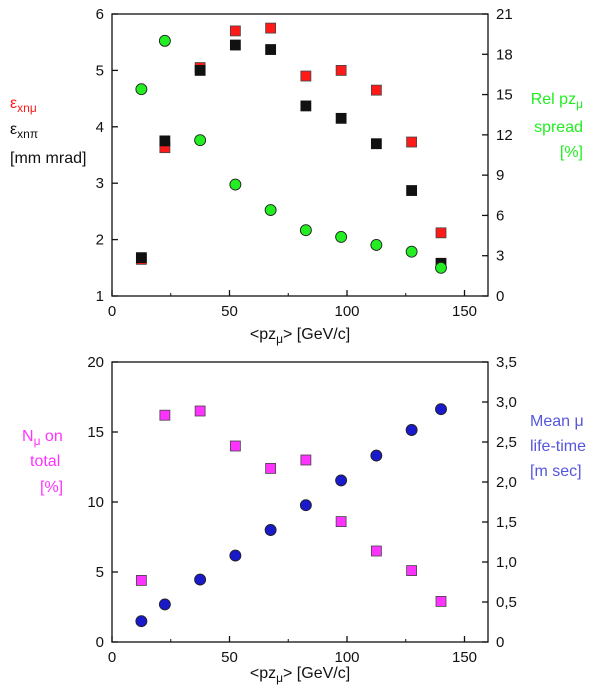 The height and width of the screenshot is (686, 603). What do you see at coordinates (504, 14) in the screenshot?
I see `top-ytick-right-label: 21` at bounding box center [504, 14].